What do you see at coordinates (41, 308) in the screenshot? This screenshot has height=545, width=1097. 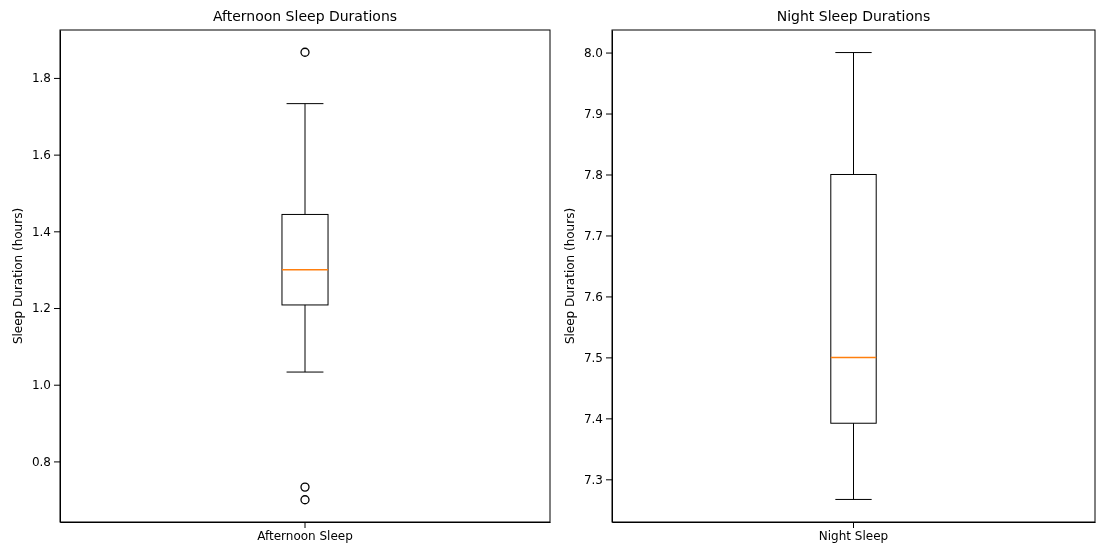 I see `y-tick-label: 1.2` at bounding box center [41, 308].